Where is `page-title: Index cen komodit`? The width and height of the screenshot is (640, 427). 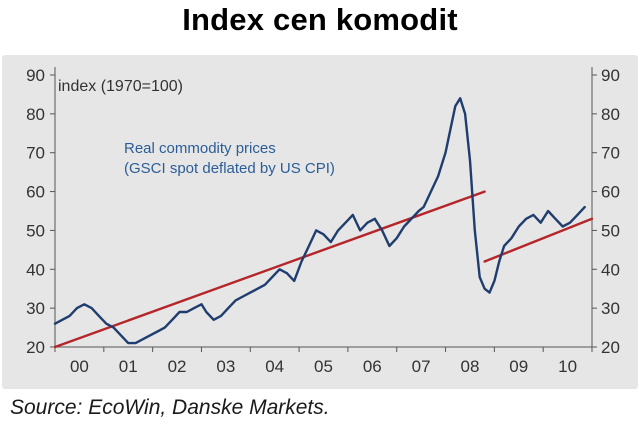 page-title: Index cen komodit is located at coordinates (320, 19).